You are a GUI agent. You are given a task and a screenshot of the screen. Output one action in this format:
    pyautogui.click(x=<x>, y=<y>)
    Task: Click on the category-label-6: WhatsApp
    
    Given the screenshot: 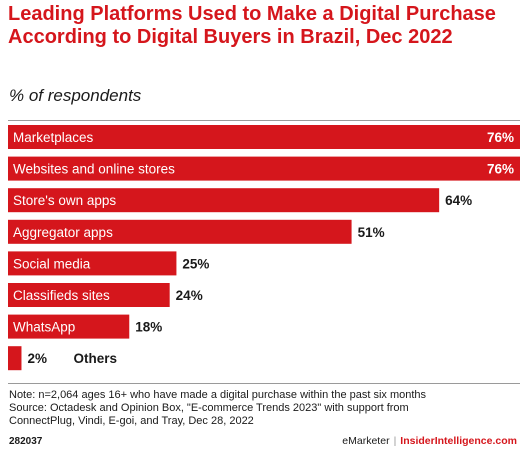 What is the action you would take?
    pyautogui.click(x=44, y=327)
    